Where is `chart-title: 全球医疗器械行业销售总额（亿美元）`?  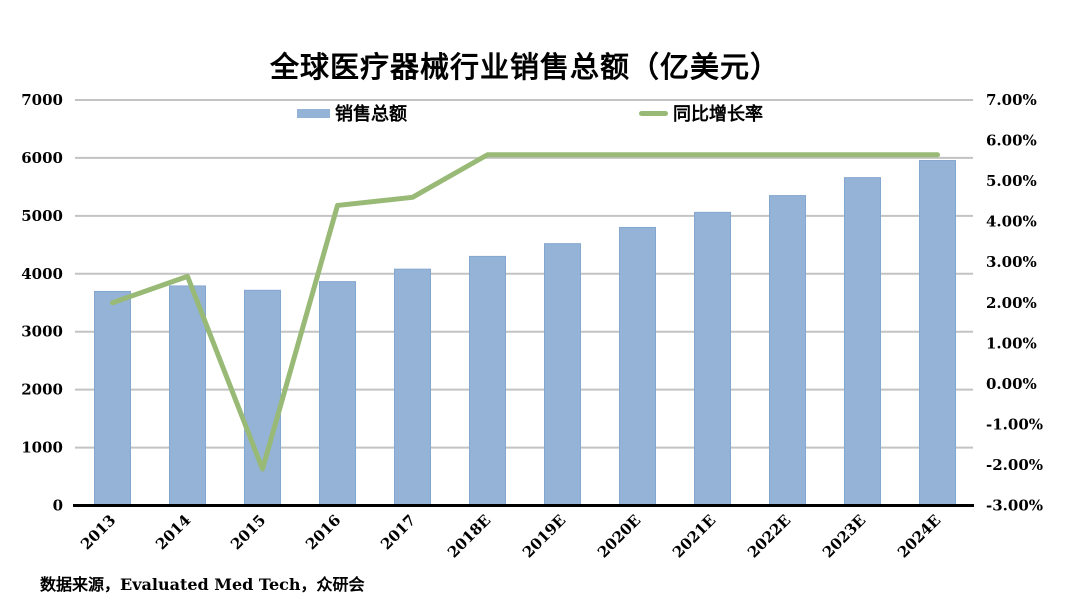
chart-title: 全球医疗器械行业销售总额（亿美元） is located at coordinates (524, 68).